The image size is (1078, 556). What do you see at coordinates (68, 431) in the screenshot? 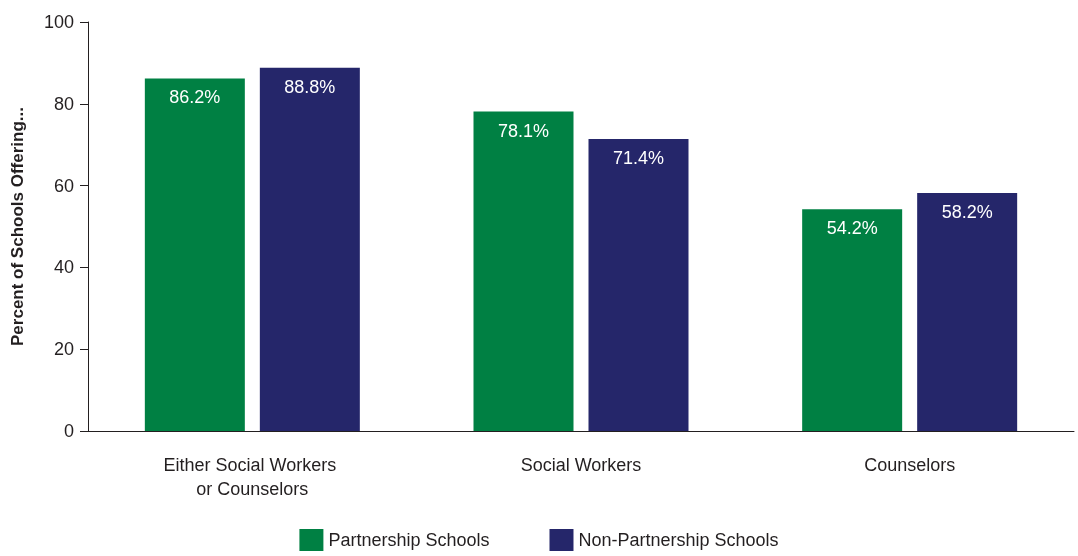
I see `y-tick-label: 0` at bounding box center [68, 431].